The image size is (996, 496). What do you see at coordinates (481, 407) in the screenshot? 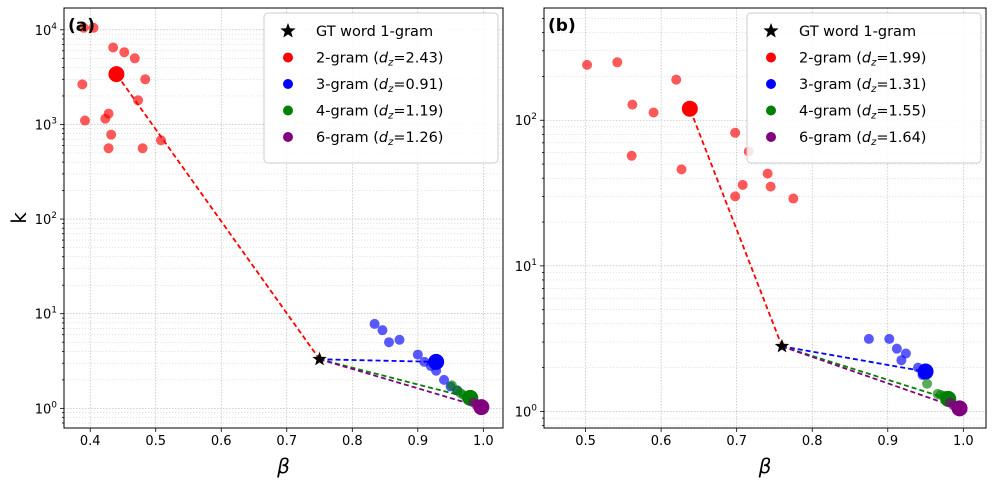
I see `centroid-6-gram` at bounding box center [481, 407].